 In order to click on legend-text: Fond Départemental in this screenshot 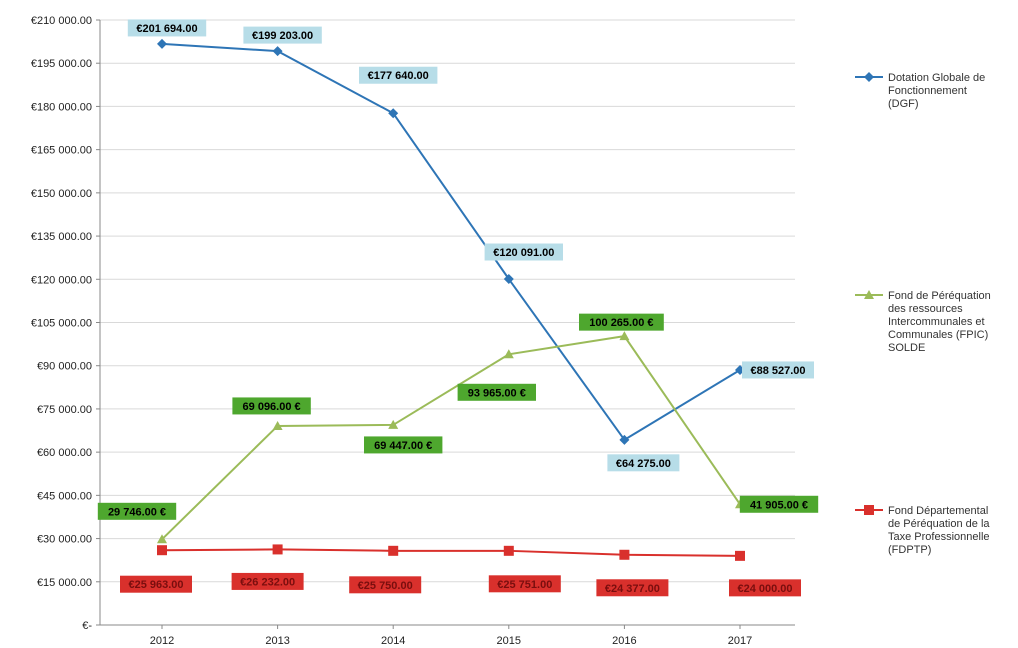, I will do `click(938, 511)`.